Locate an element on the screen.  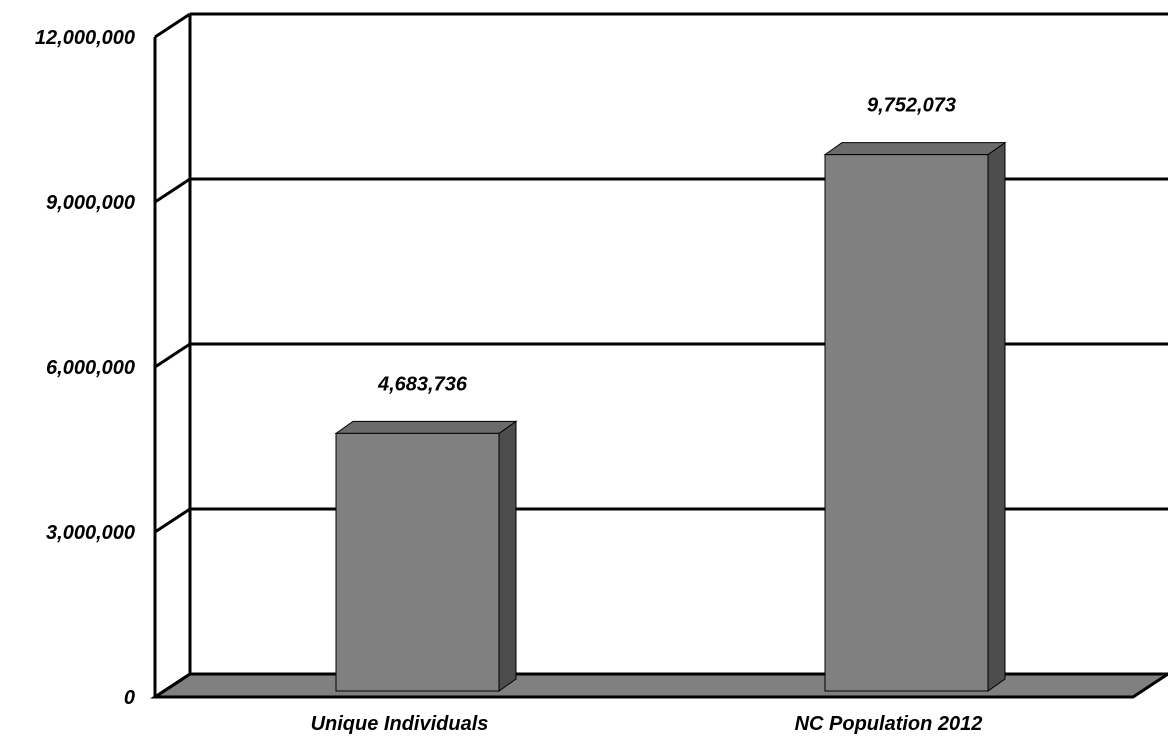
y-tick-label: 9,000,000 is located at coordinates (90, 203).